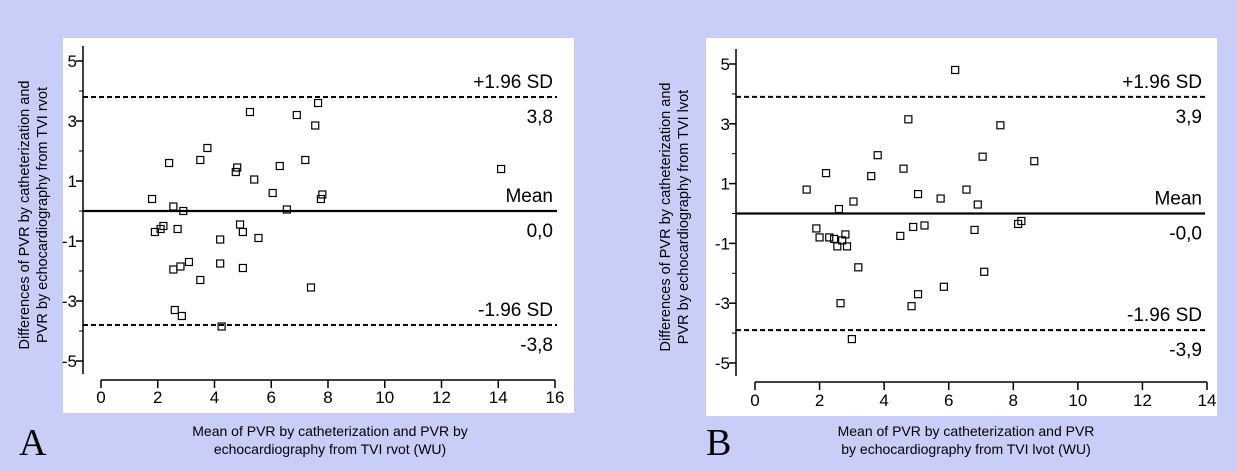 The image size is (1237, 471). What do you see at coordinates (33, 443) in the screenshot?
I see `panel-letter-a: A` at bounding box center [33, 443].